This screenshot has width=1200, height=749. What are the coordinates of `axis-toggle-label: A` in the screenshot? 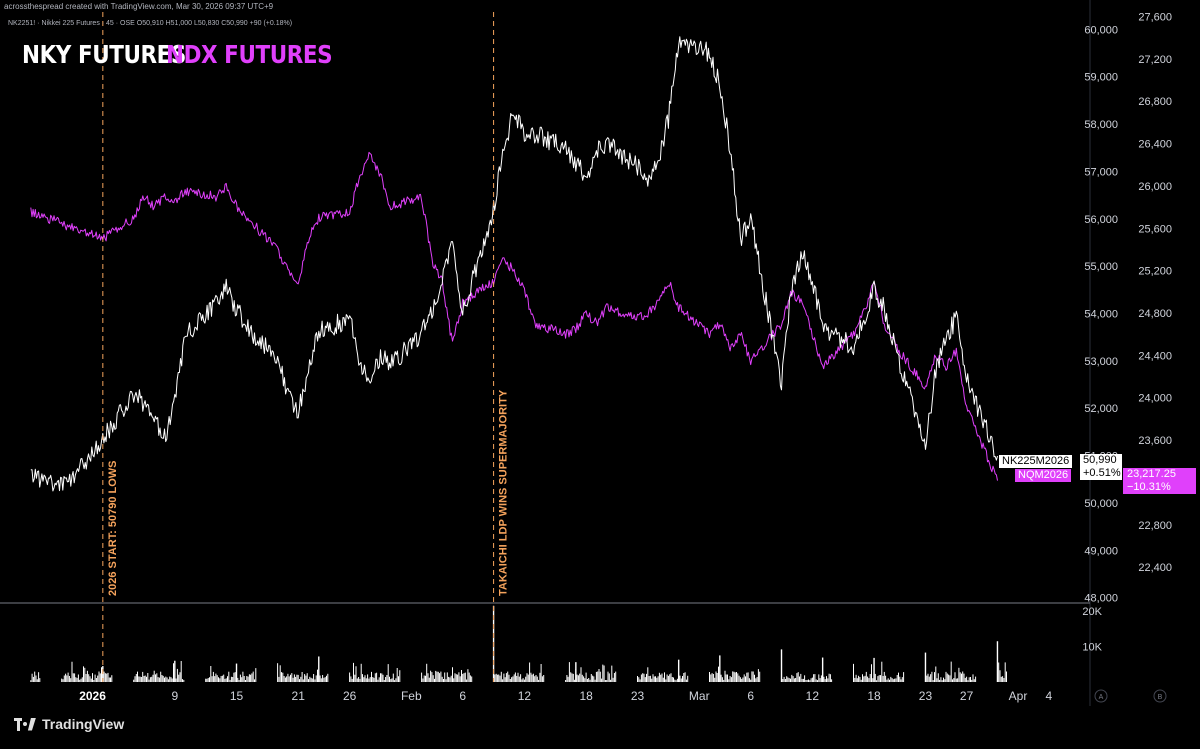 It's located at (1101, 697).